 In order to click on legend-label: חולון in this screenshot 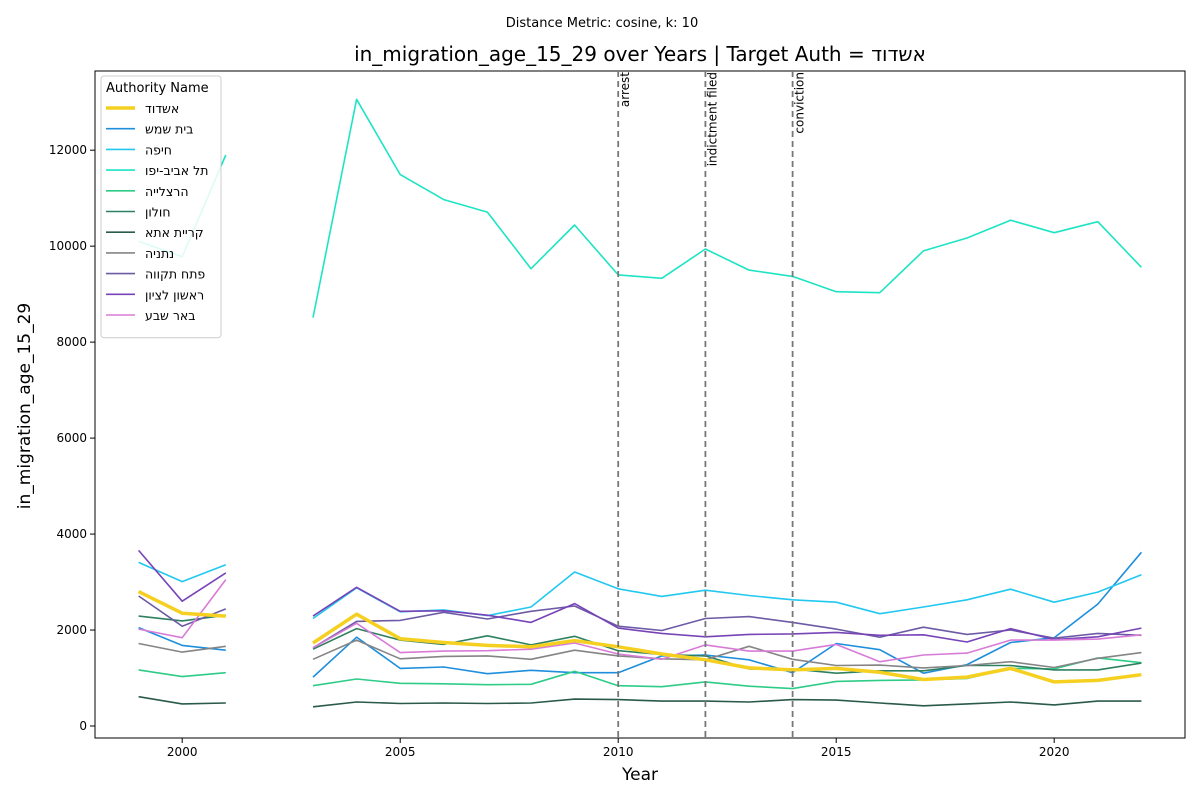, I will do `click(158, 212)`.